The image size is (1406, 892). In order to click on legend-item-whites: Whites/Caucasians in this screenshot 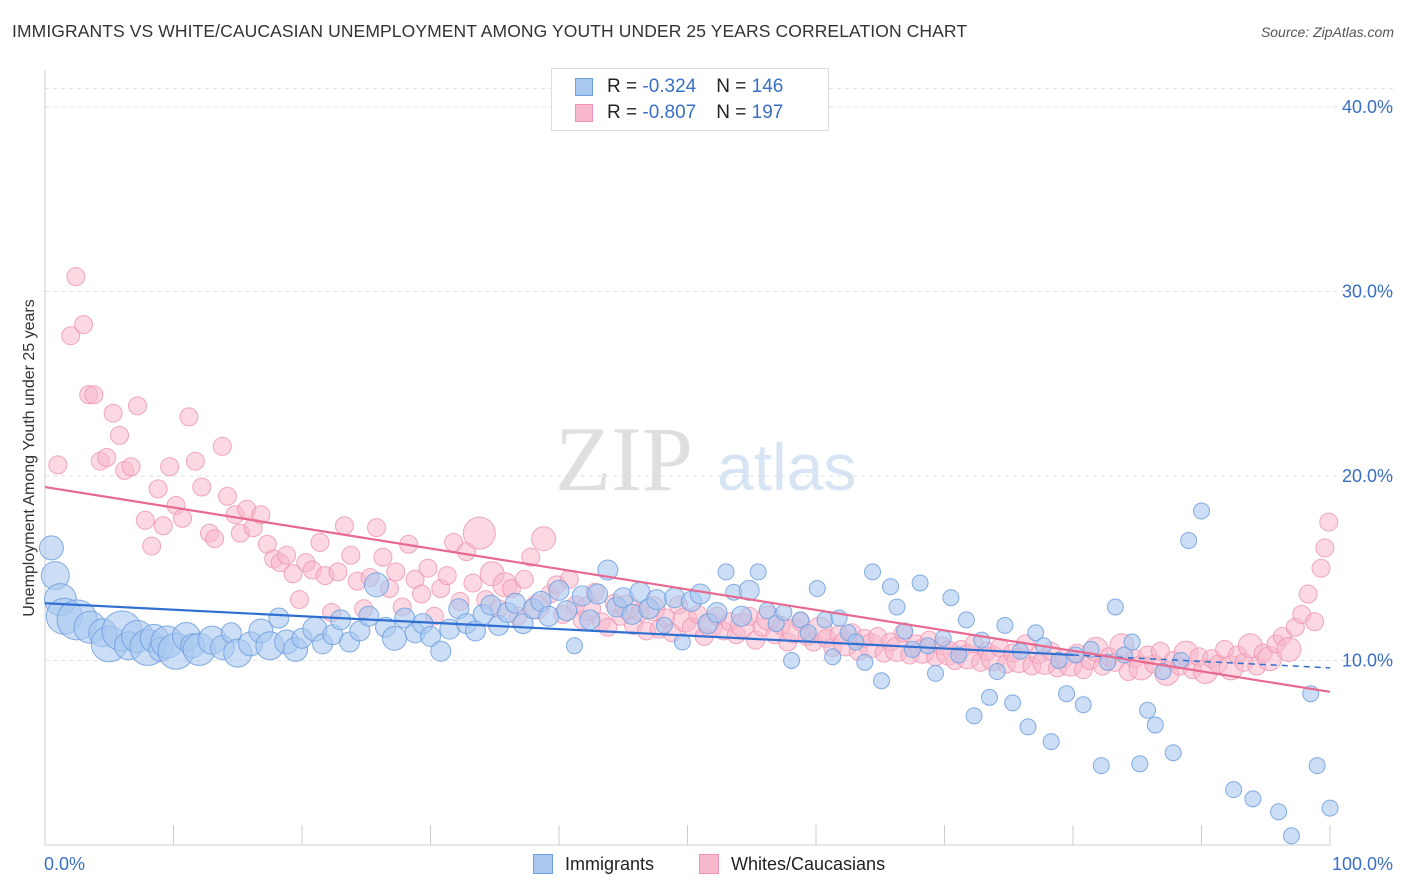, I will do `click(792, 864)`.